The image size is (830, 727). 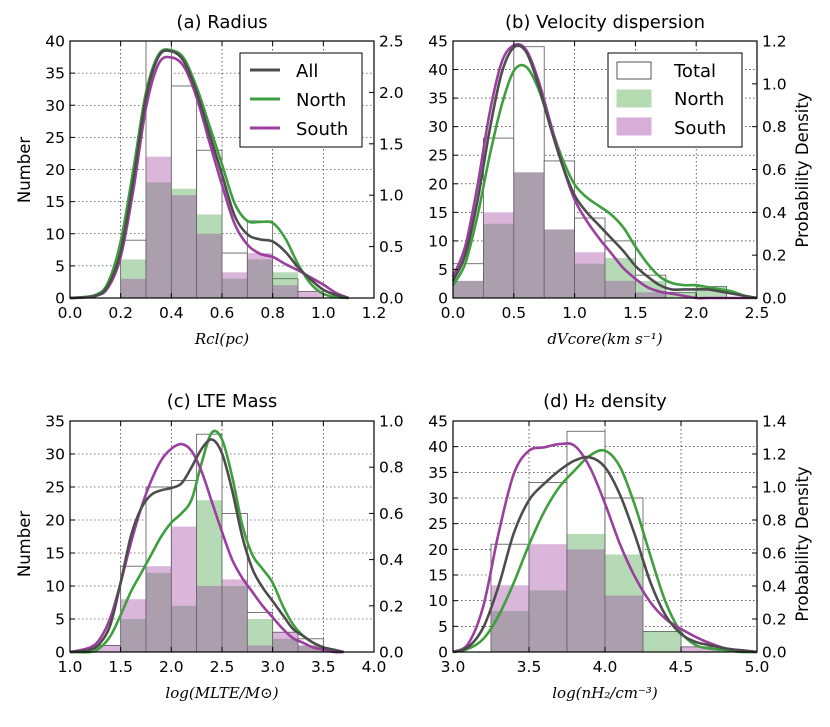 What do you see at coordinates (453, 667) in the screenshot?
I see `x-tick-label: 3.0` at bounding box center [453, 667].